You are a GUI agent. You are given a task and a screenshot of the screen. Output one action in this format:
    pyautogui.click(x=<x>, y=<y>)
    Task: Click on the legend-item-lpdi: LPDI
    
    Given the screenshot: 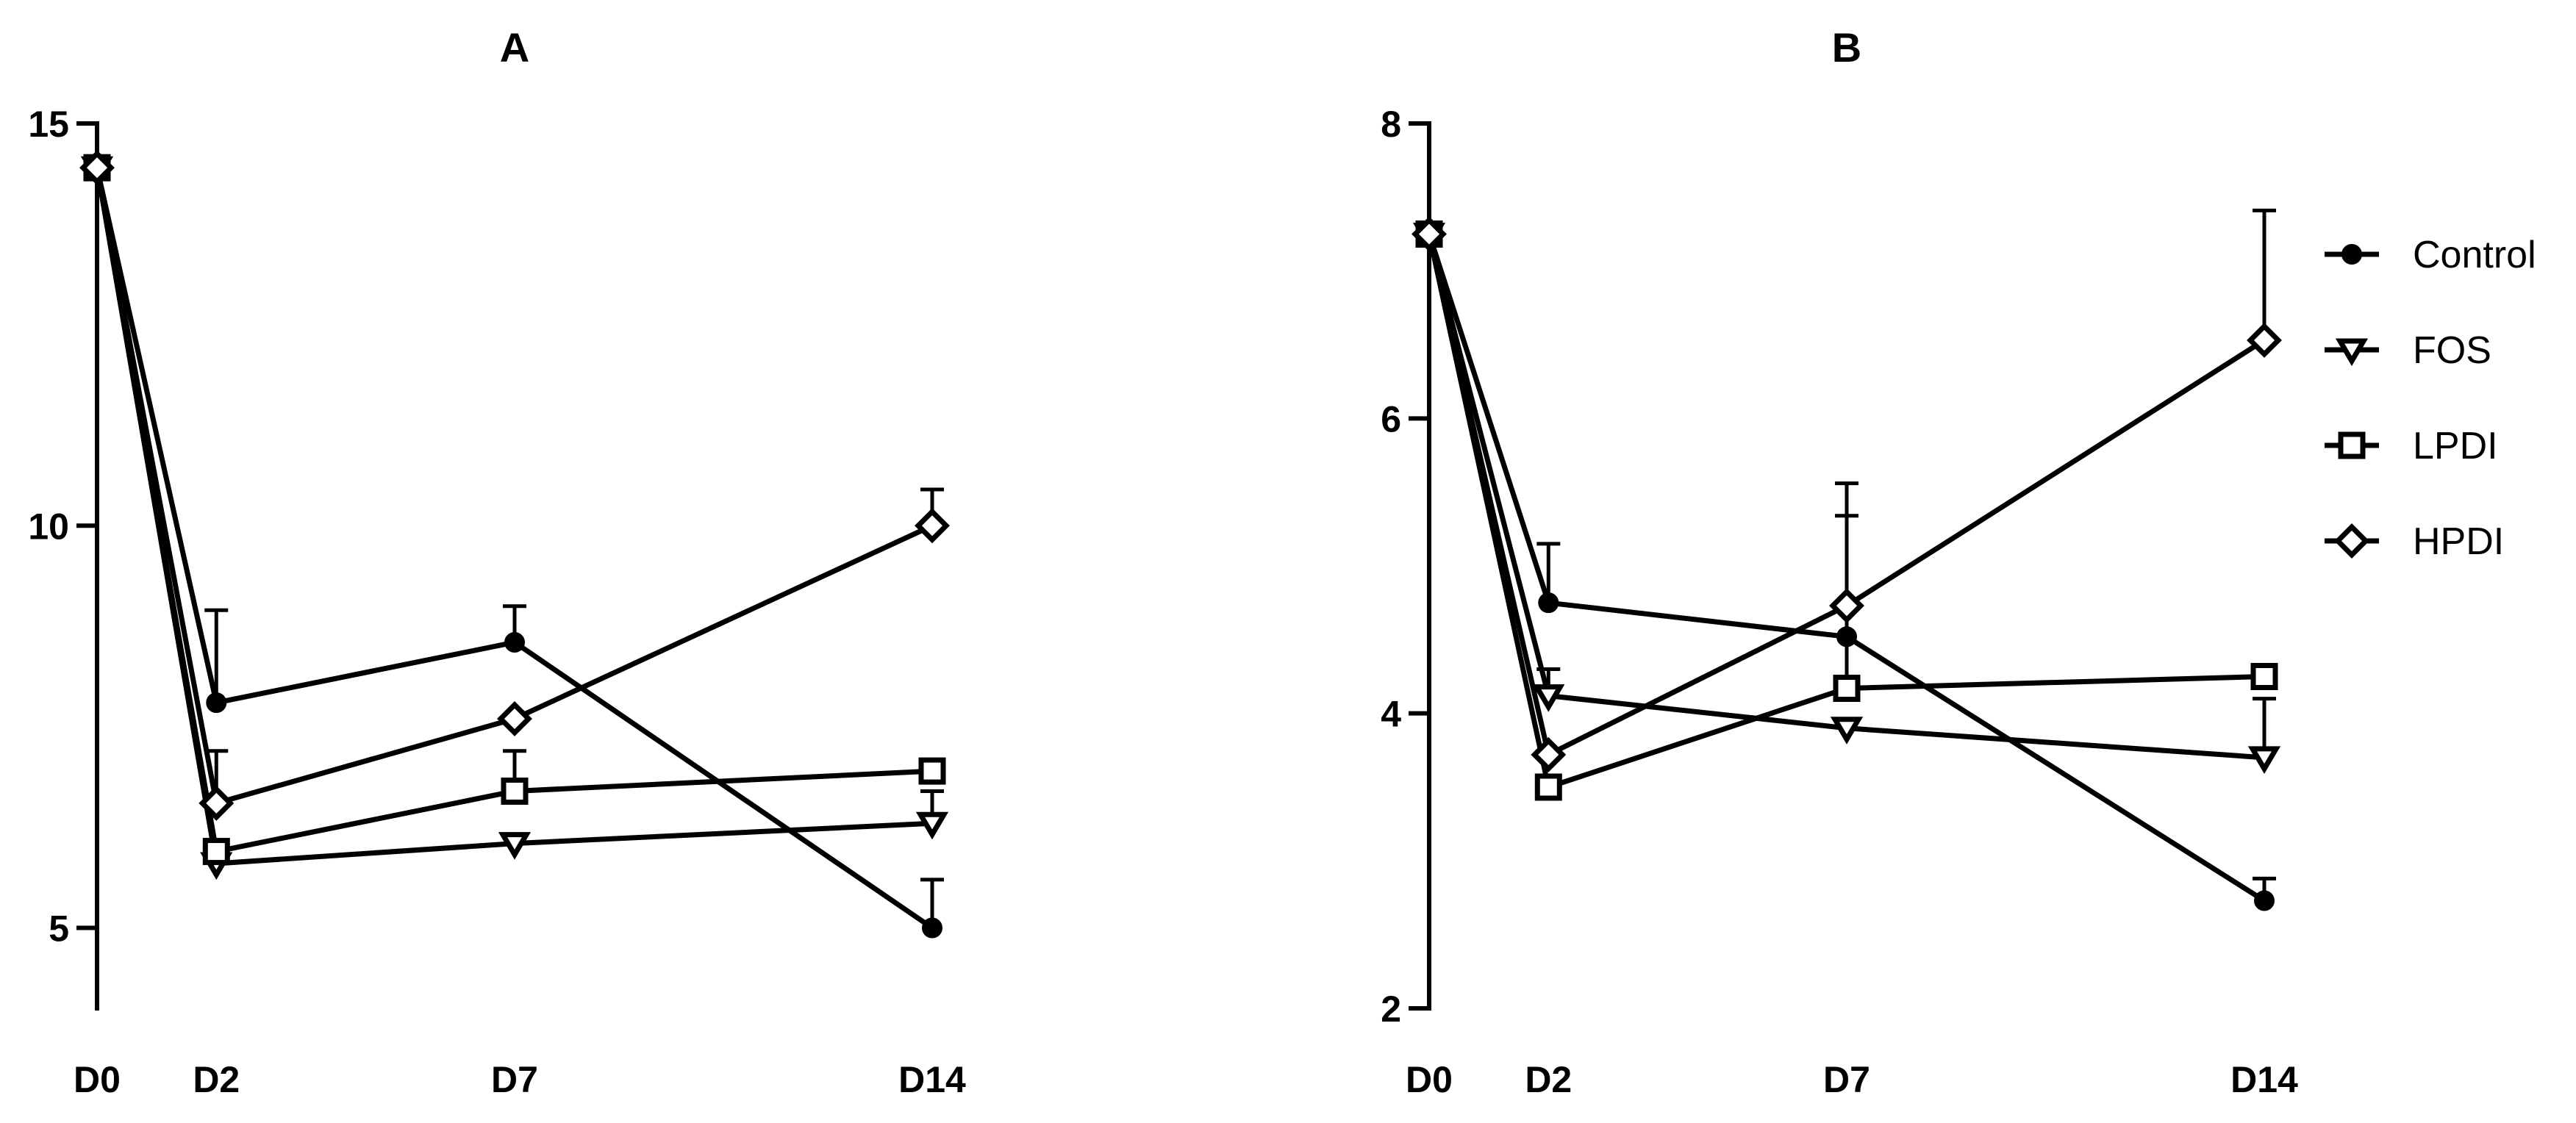 What is the action you would take?
    pyautogui.click(x=2411, y=446)
    